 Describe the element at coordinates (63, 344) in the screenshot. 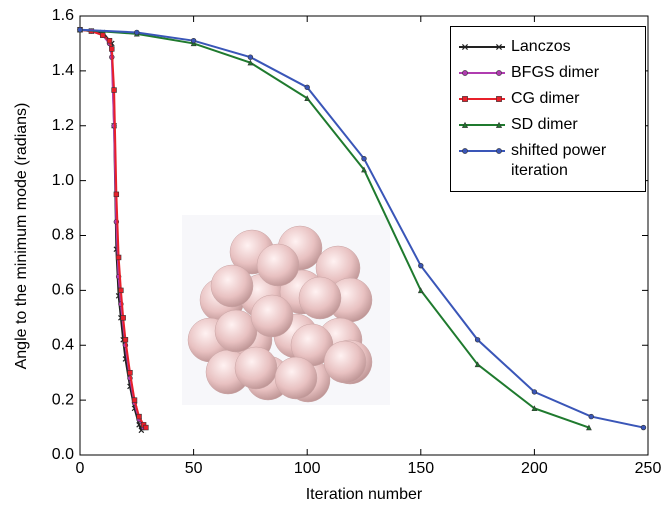

I see `y-tick-label: 0.4` at that location.